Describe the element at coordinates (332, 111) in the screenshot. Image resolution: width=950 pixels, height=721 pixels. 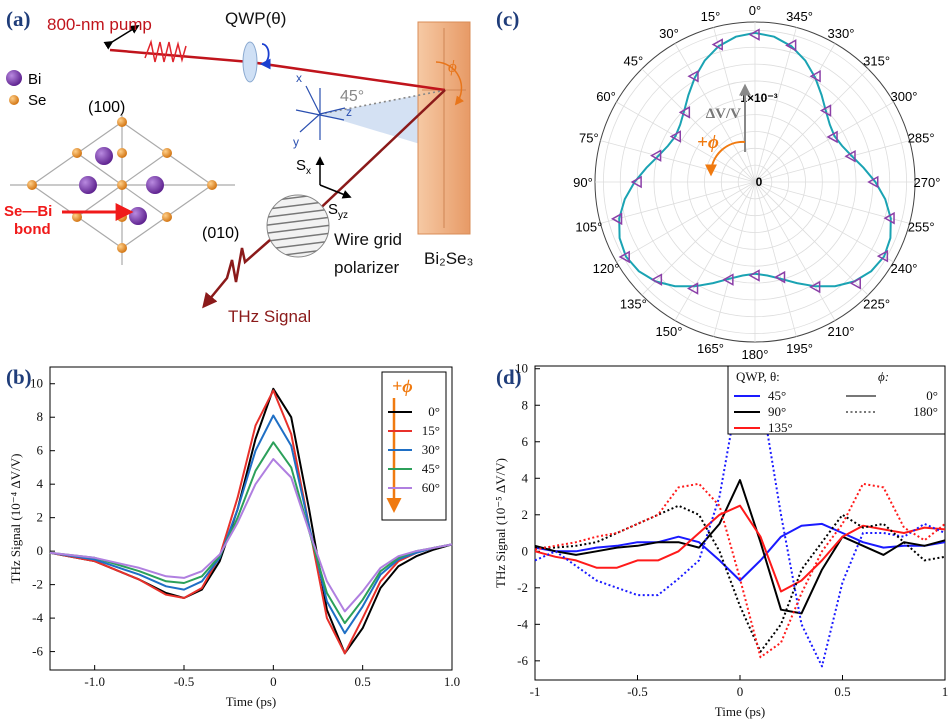
I see `z-axis` at that location.